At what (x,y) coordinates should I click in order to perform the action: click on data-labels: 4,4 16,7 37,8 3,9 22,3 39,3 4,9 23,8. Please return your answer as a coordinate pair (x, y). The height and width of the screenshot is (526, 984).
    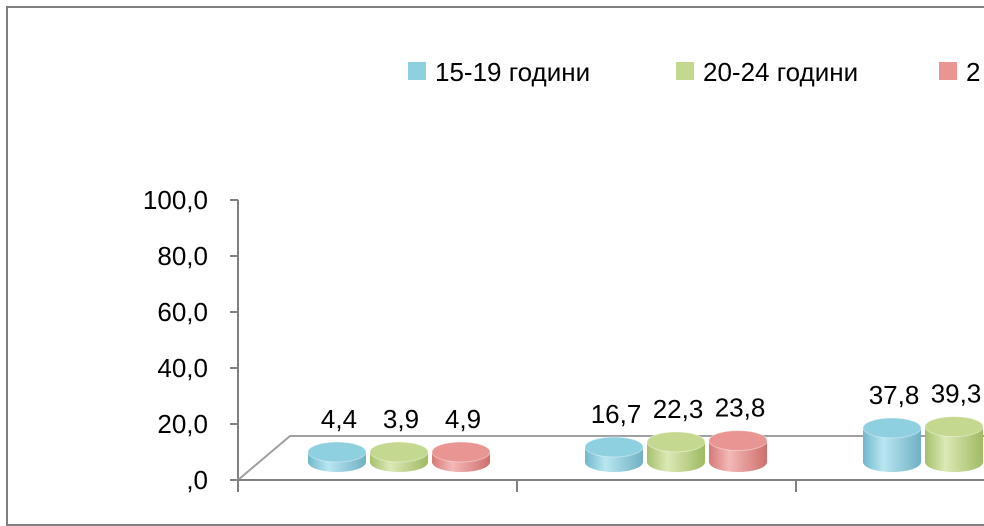
    Looking at the image, I should click on (651, 406).